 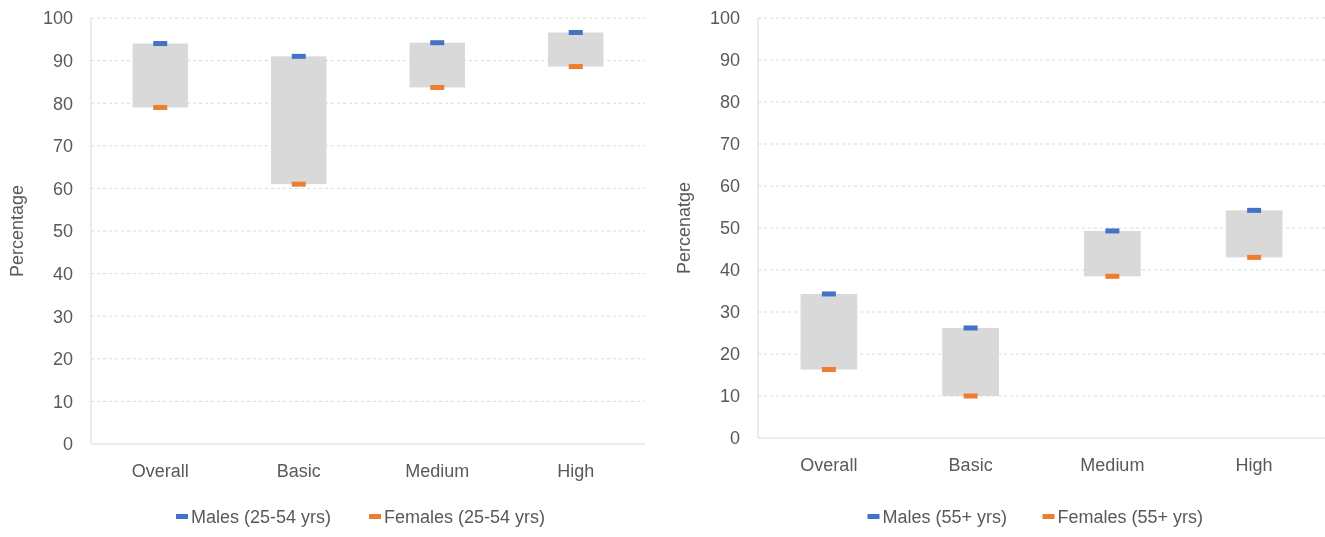 I want to click on legend-label: Females (55+ yrs), so click(x=1130, y=517).